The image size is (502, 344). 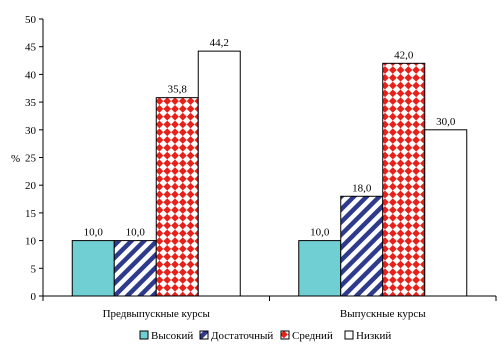 What do you see at coordinates (31, 242) in the screenshot?
I see `y-tick-label: 10` at bounding box center [31, 242].